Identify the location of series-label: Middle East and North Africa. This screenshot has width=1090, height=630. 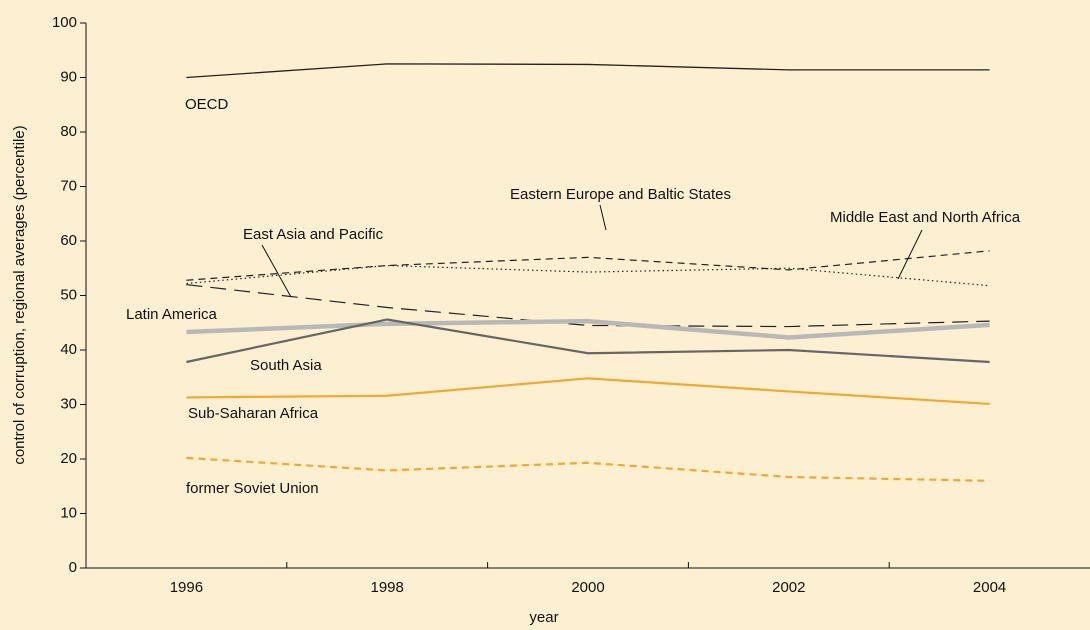
(925, 217).